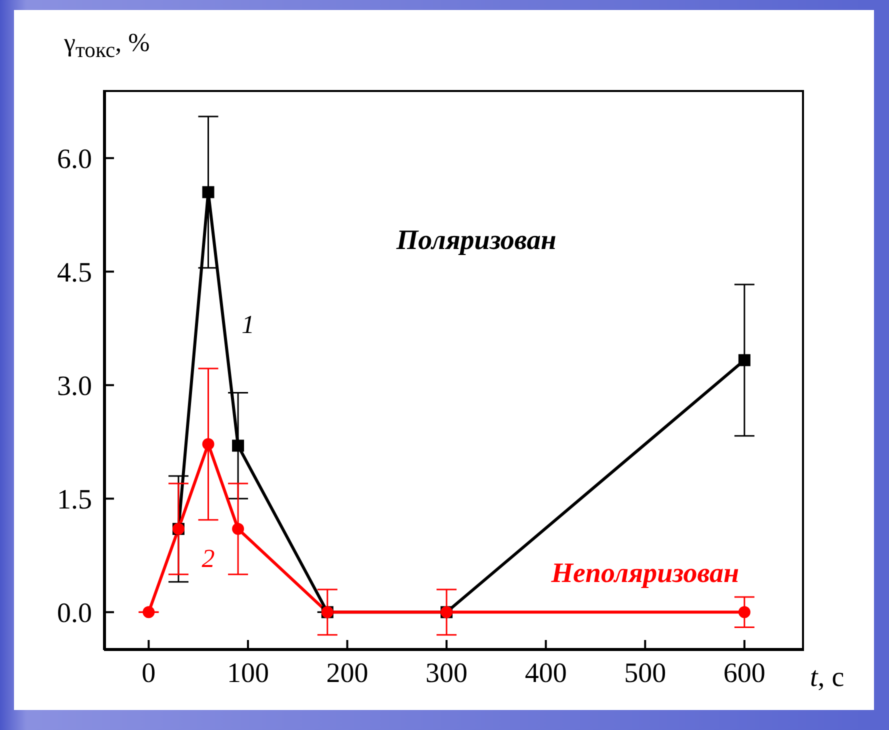 This screenshot has height=730, width=889. I want to click on y-tick-label: 0.0, so click(74, 614).